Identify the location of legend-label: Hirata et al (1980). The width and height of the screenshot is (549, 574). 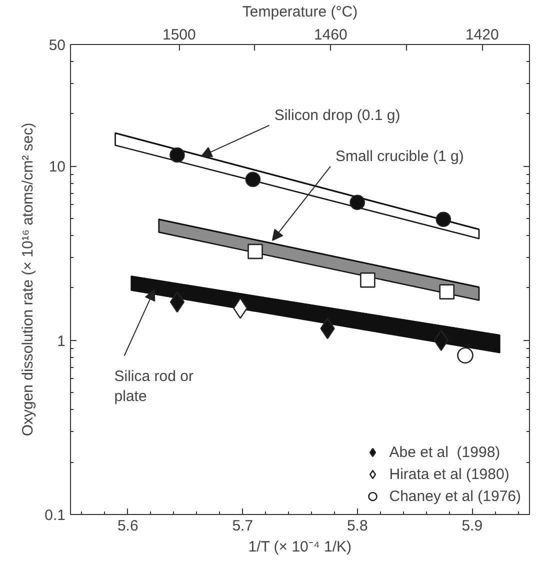
(449, 474).